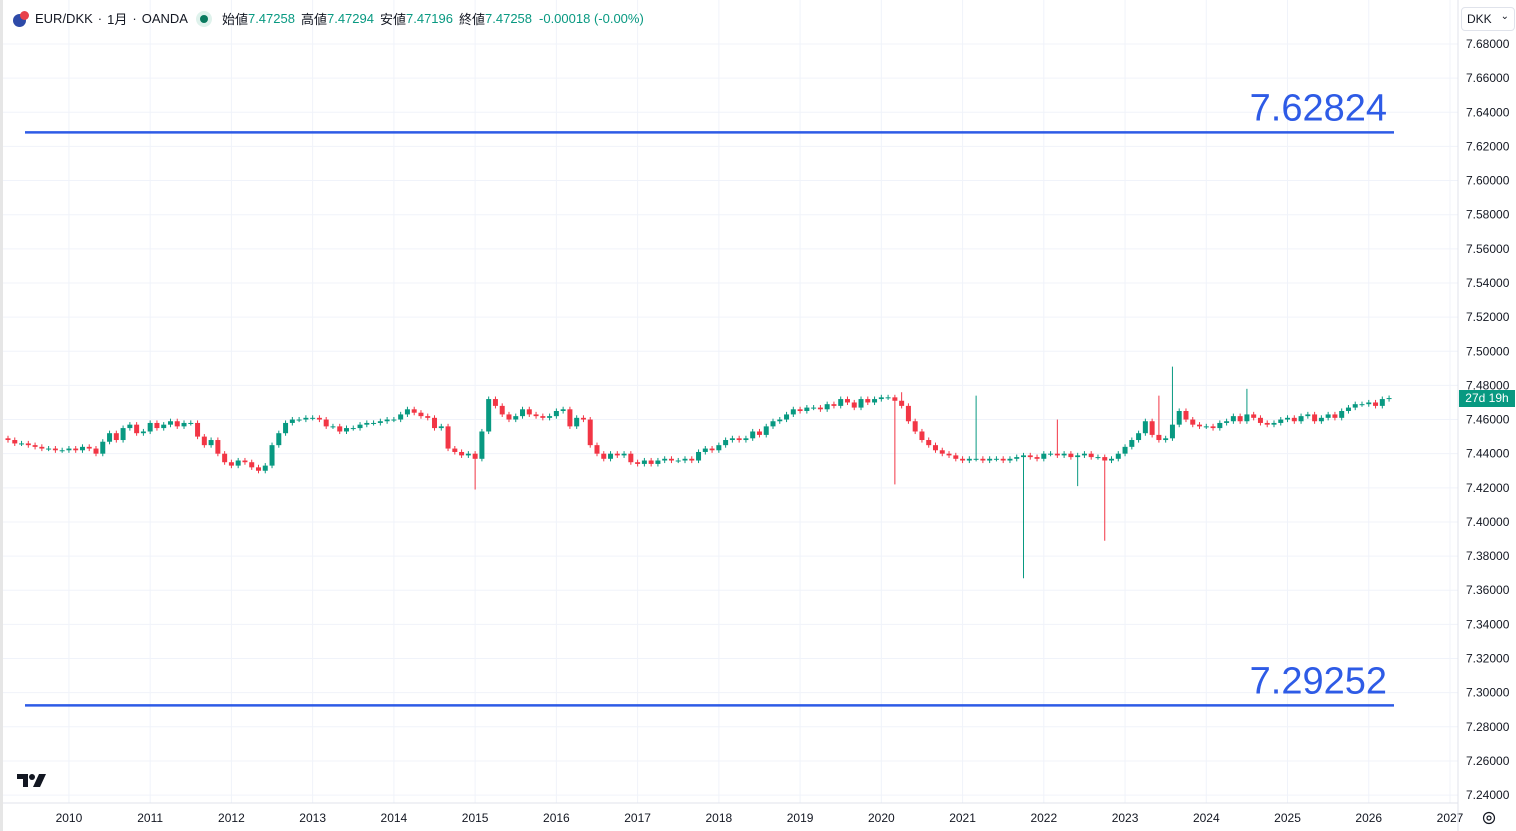 The width and height of the screenshot is (1516, 831). I want to click on currency-value: DKK, so click(1479, 19).